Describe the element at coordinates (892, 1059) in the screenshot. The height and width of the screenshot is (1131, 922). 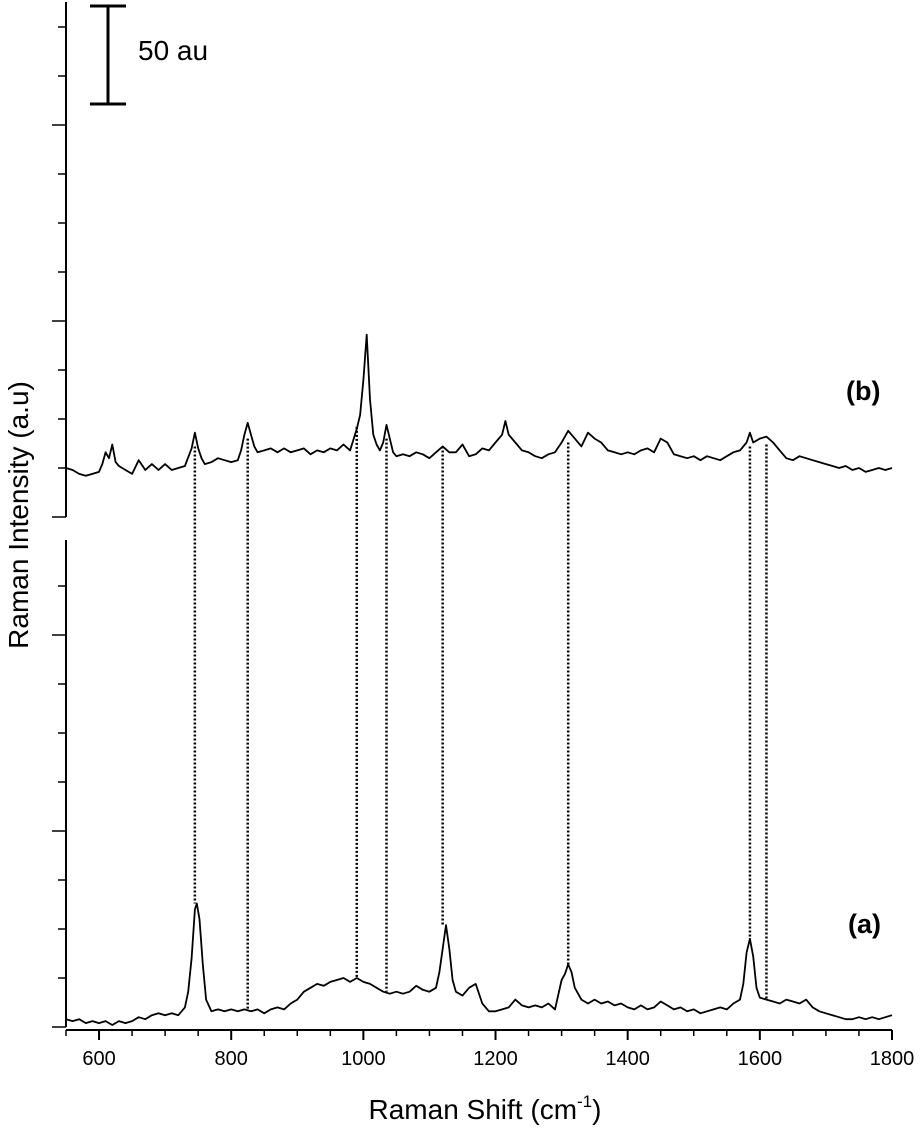
I see `x-tick-label-1800: 1800` at that location.